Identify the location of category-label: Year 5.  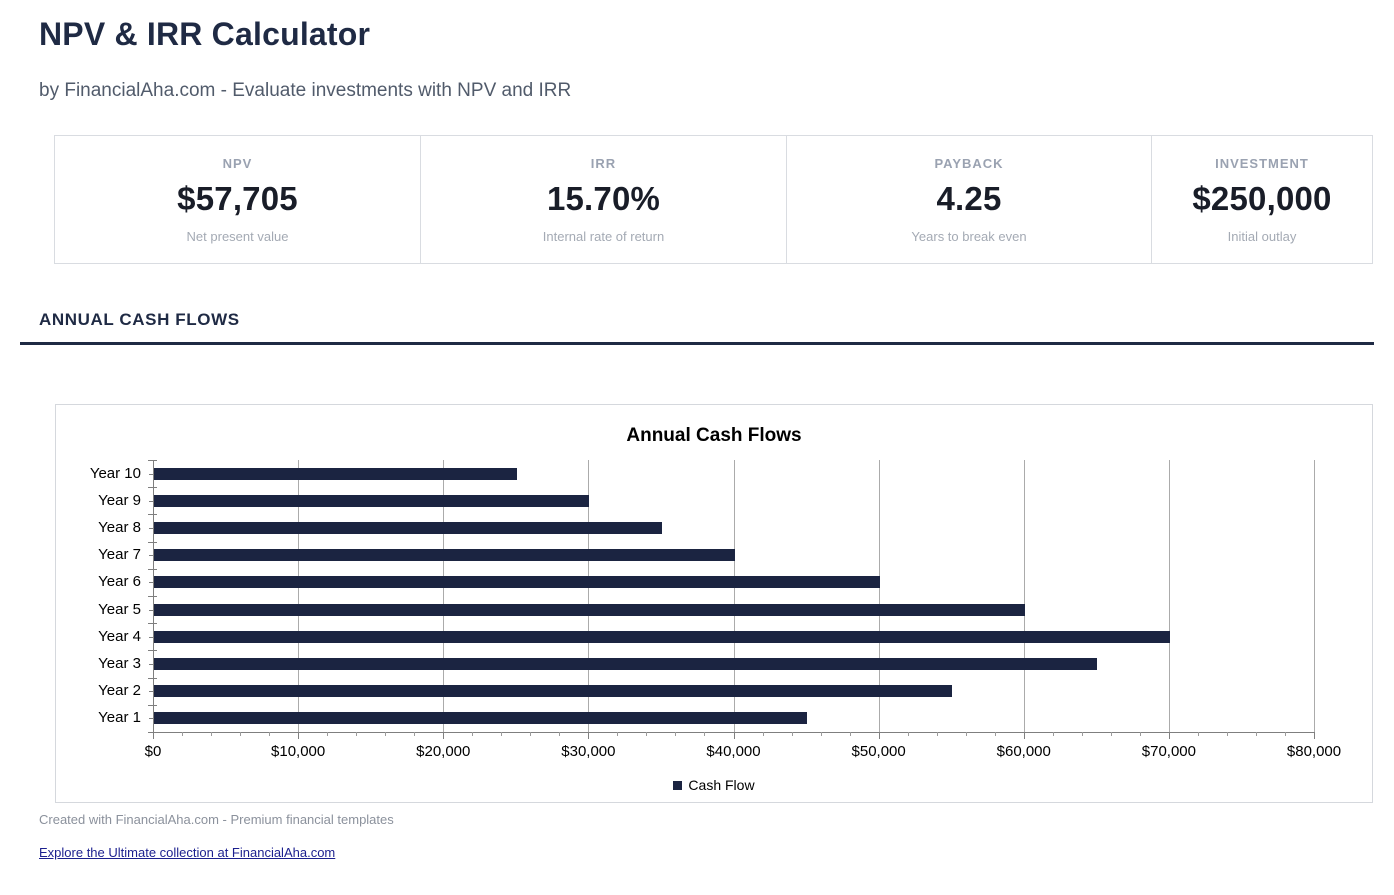
(119, 609).